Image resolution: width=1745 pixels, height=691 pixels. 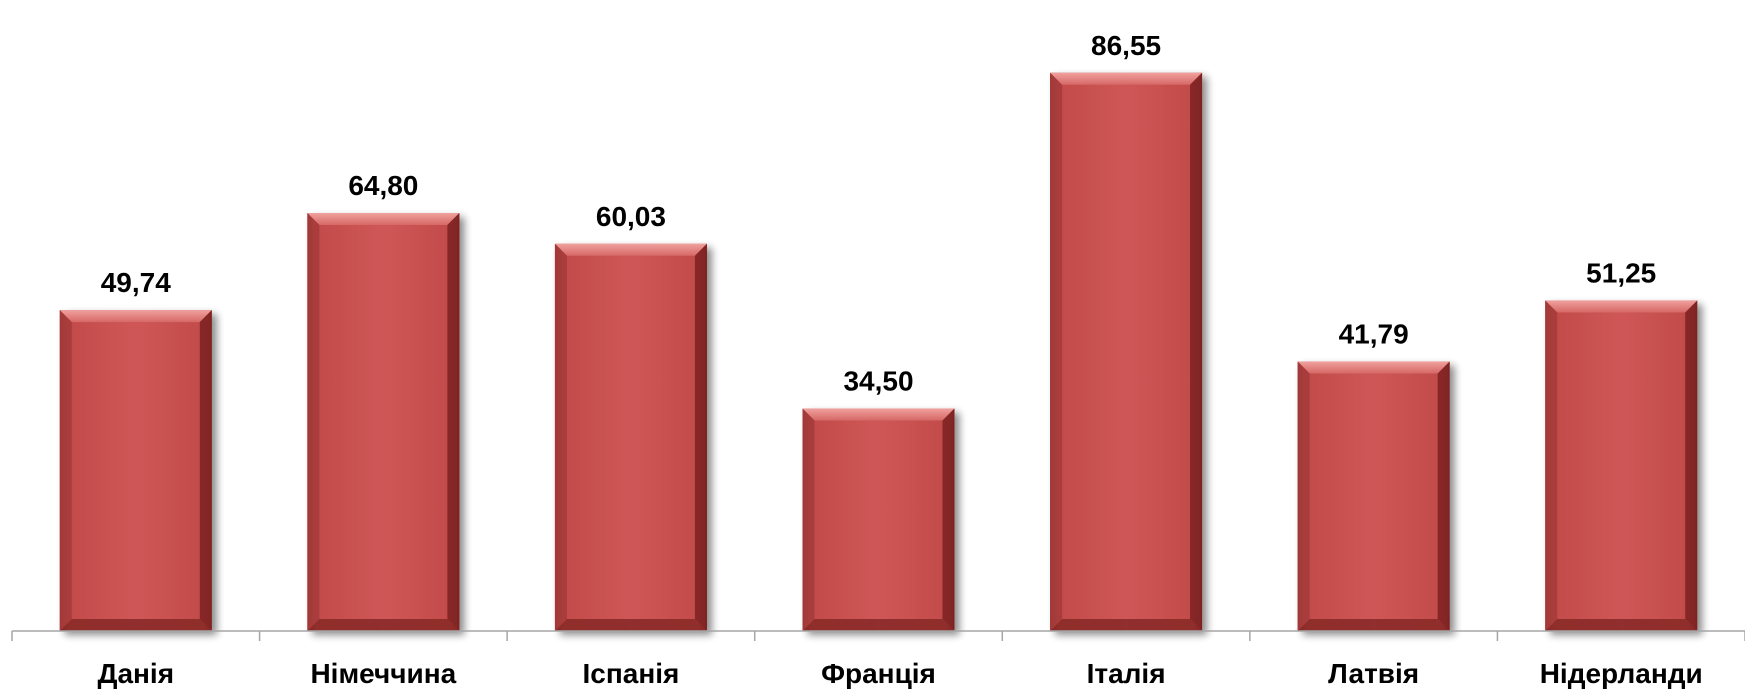 What do you see at coordinates (136, 673) in the screenshot?
I see `x-tick-label: Данія` at bounding box center [136, 673].